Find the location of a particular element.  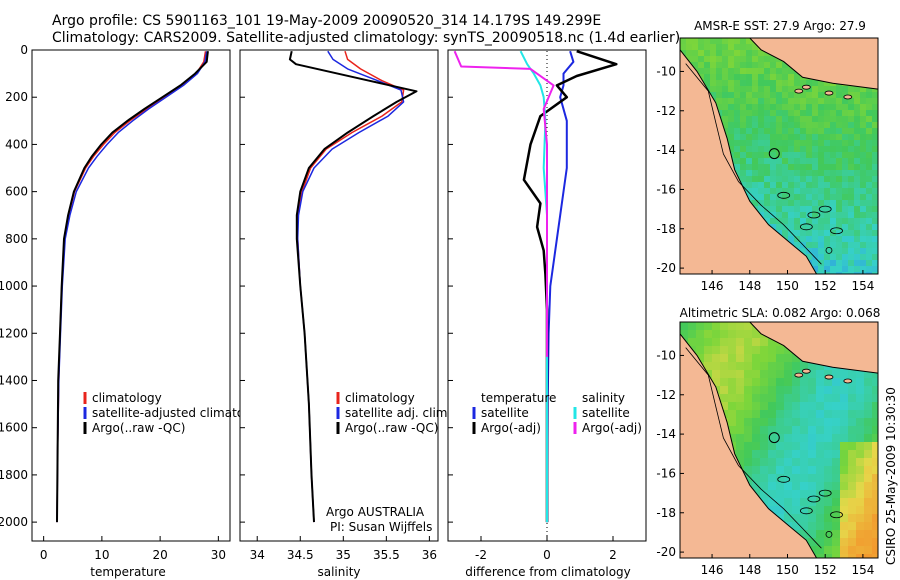

y-tick-label: 400 is located at coordinates (16, 144).